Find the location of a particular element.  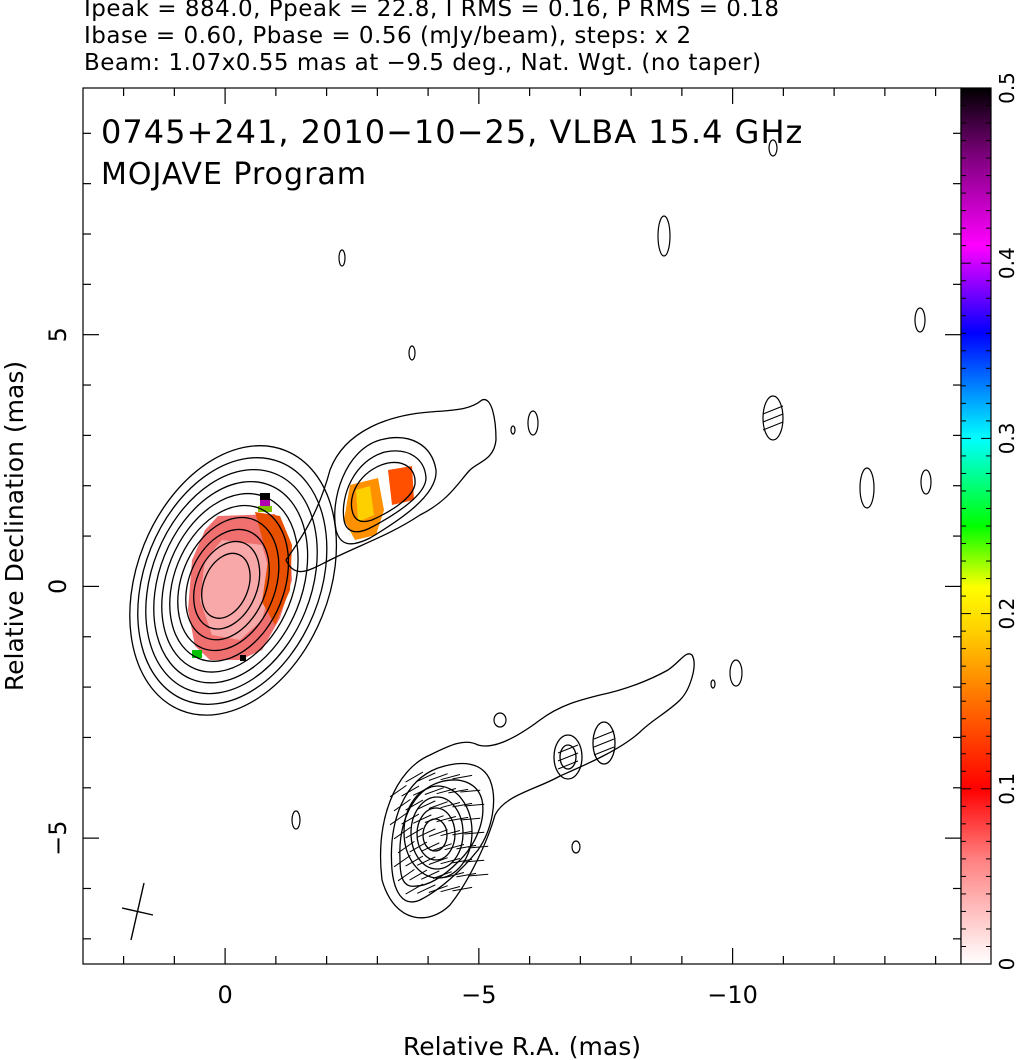

y-tick-label: −5 is located at coordinates (58, 837).